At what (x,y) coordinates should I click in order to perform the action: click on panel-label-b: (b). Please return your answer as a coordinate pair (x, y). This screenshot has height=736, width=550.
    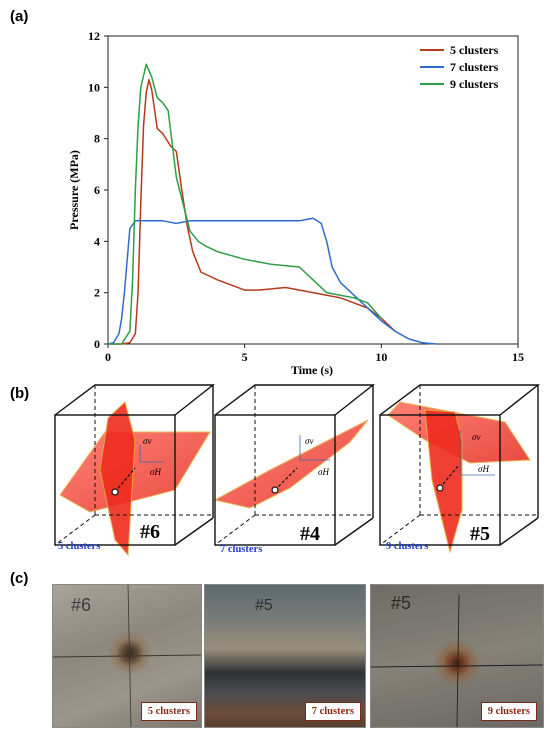
    Looking at the image, I should click on (20, 393).